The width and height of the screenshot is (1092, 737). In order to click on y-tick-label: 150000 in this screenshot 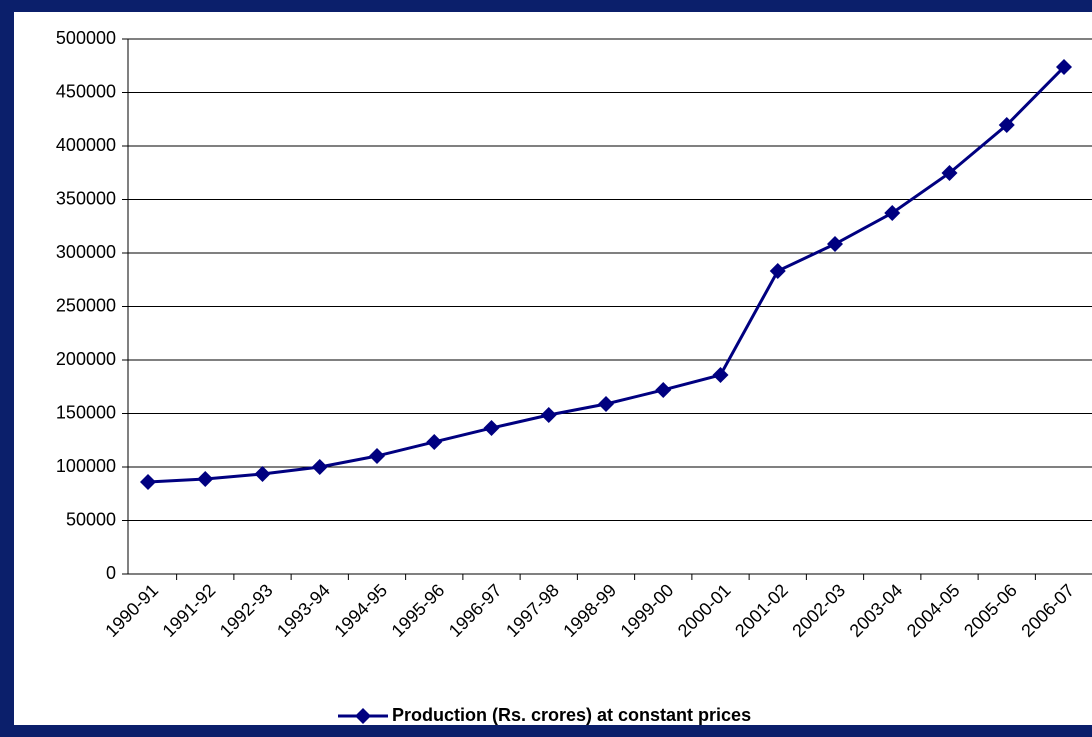, I will do `click(86, 412)`.